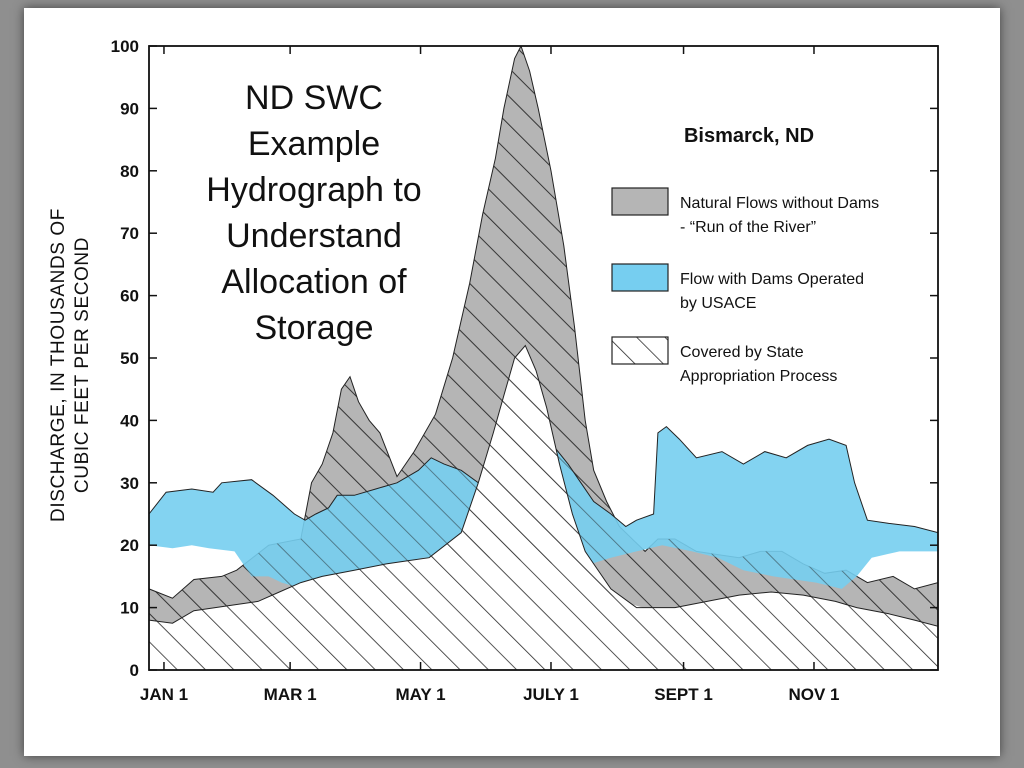  I want to click on legend-item-dams-flow: Flow with Dams Operated by USACE, so click(737, 287).